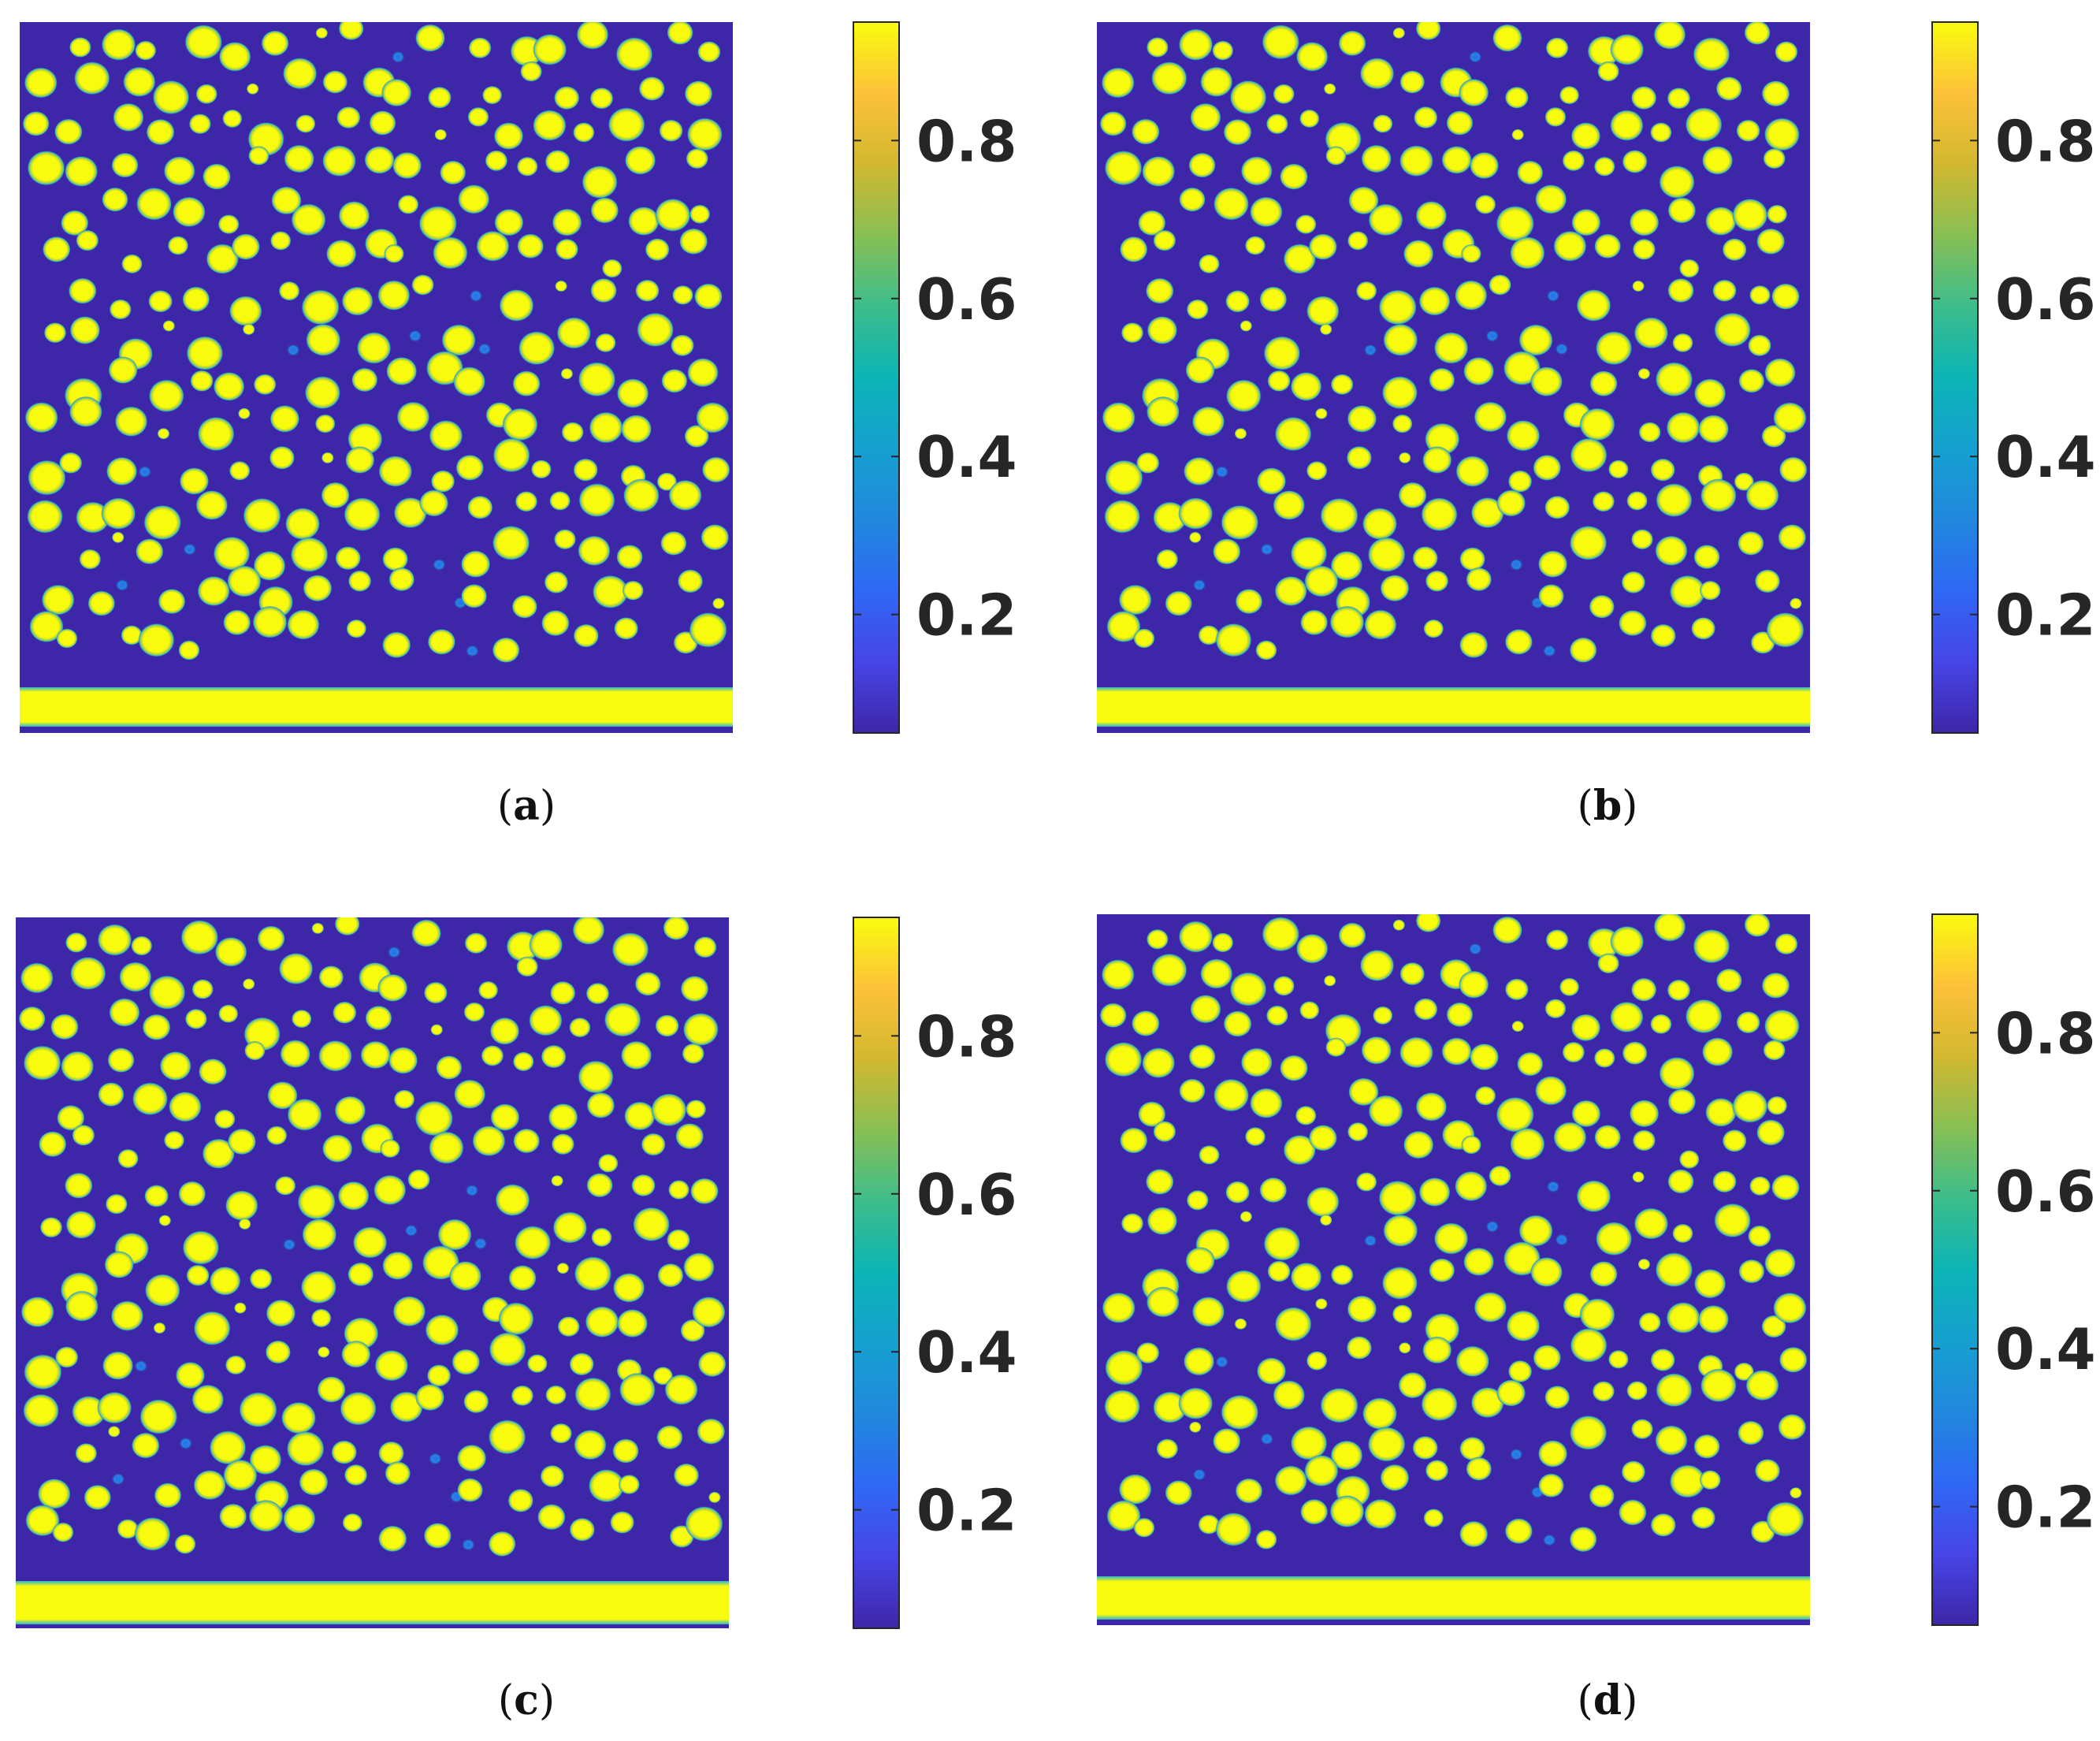 This screenshot has height=1741, width=2100. What do you see at coordinates (526, 806) in the screenshot?
I see `panel-caption: (a)` at bounding box center [526, 806].